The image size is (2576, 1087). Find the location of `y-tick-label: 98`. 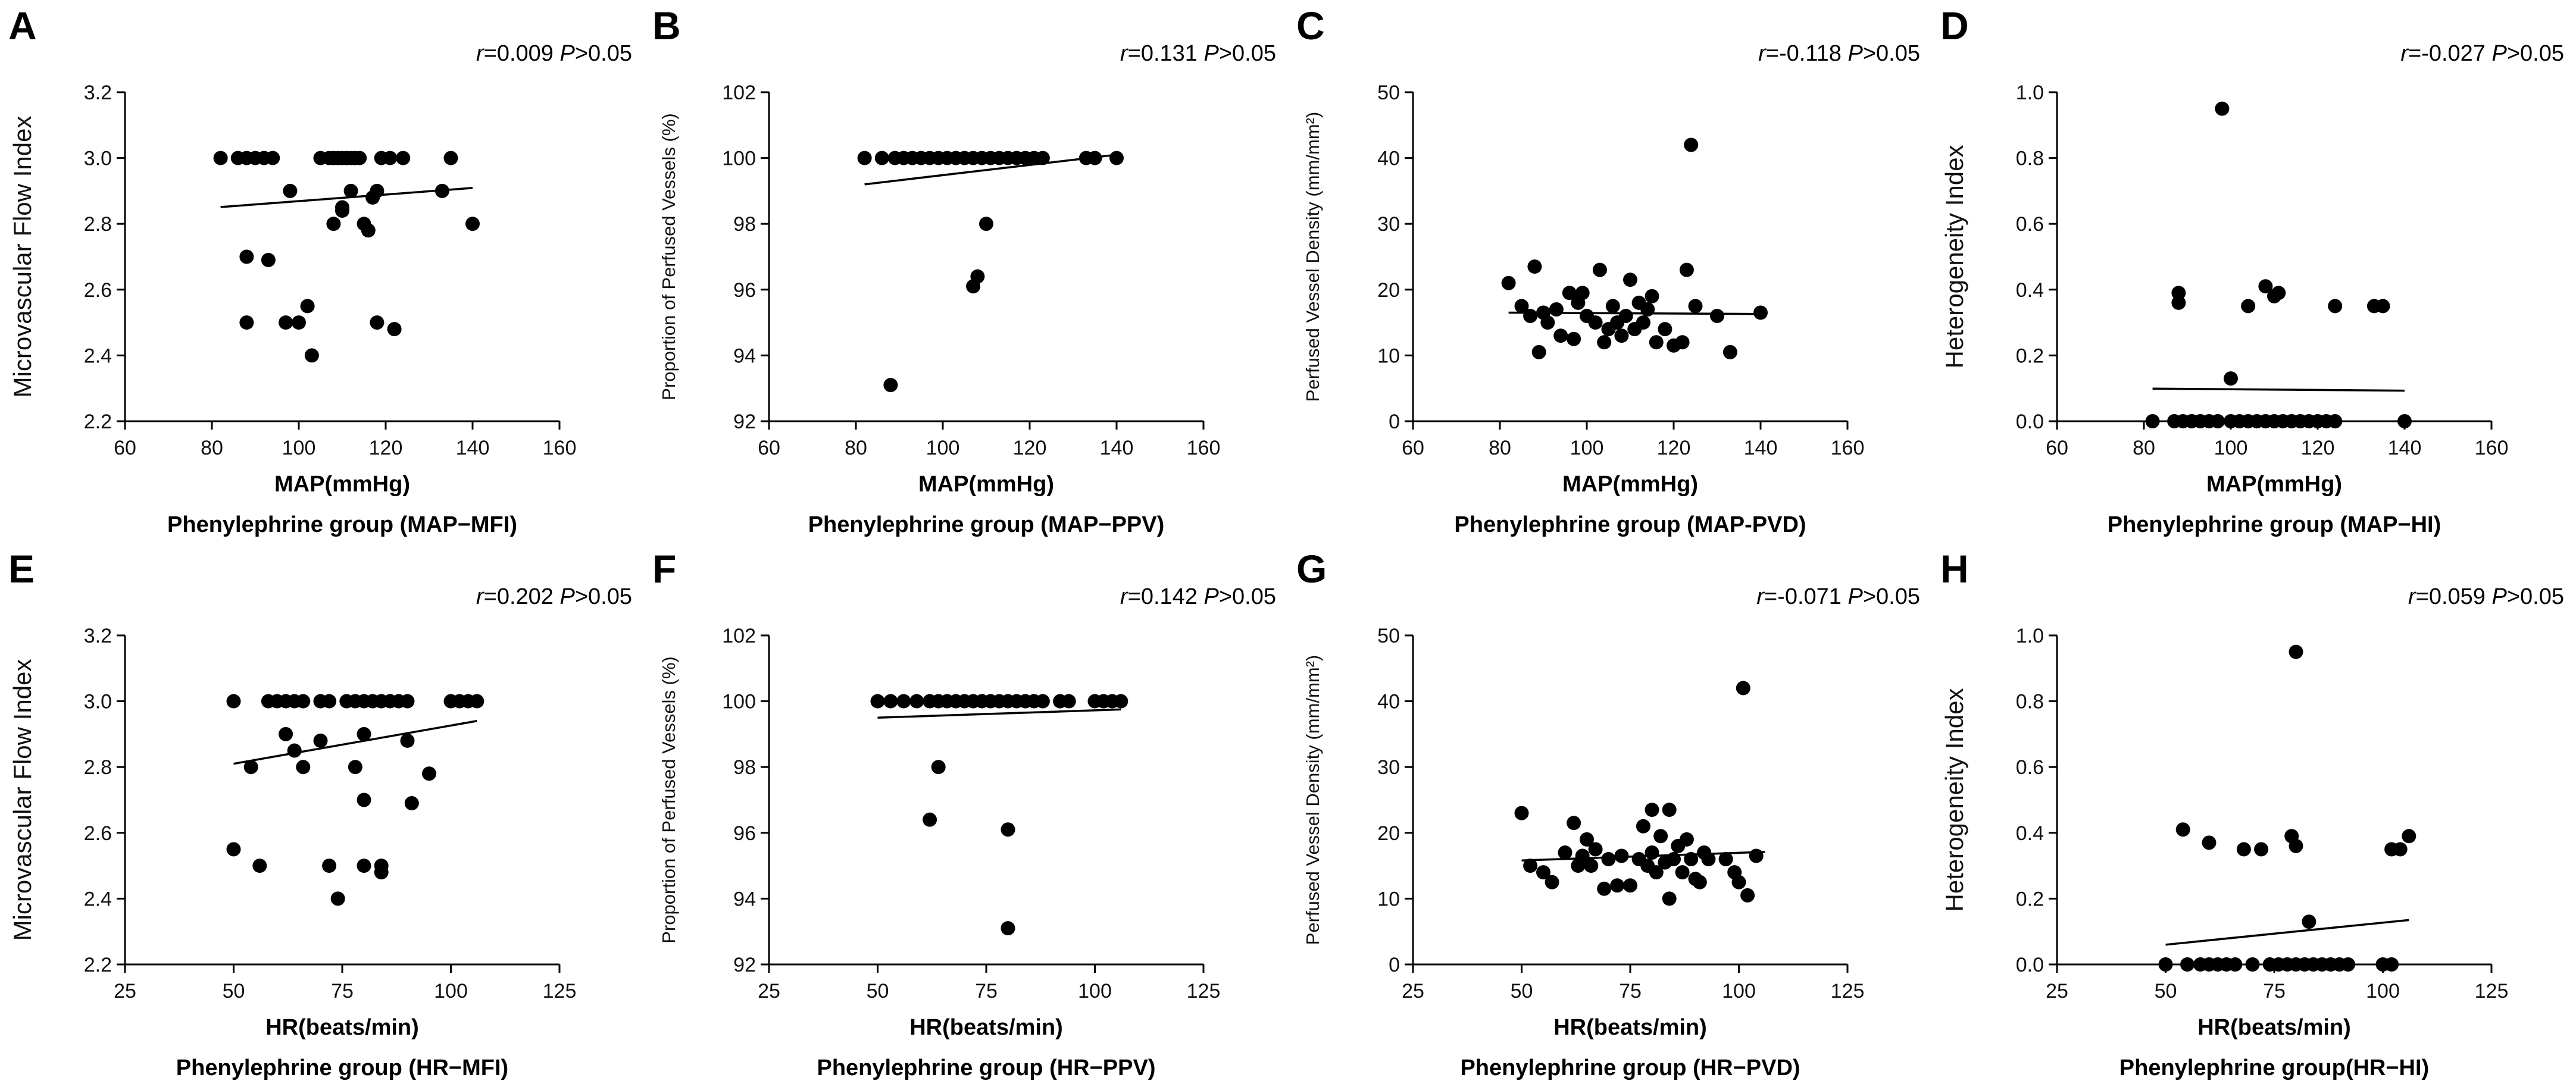

y-tick-label: 98 is located at coordinates (744, 224).